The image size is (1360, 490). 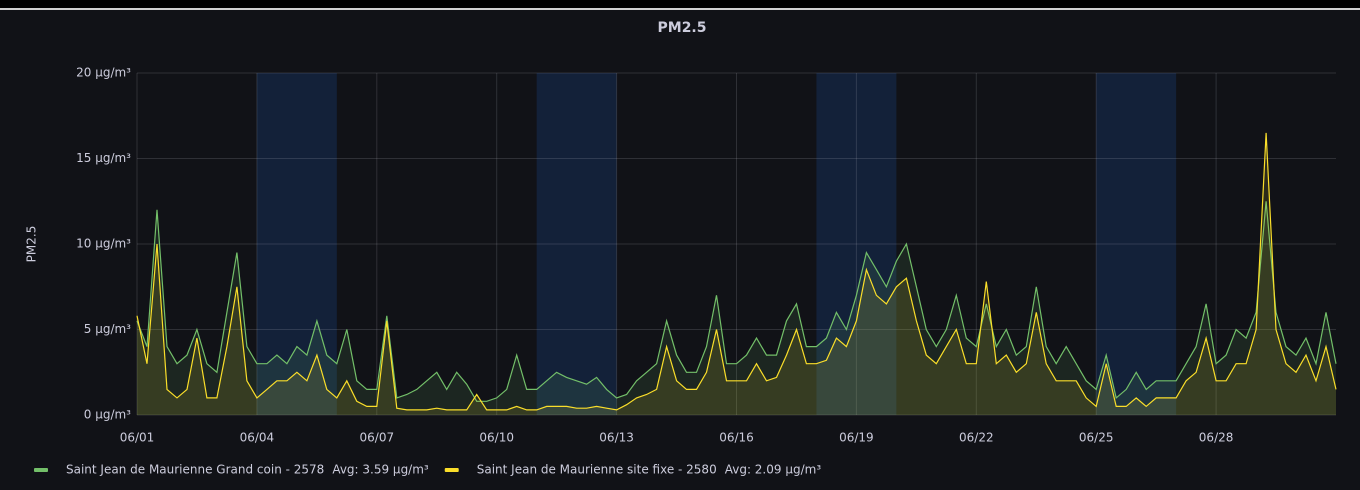 What do you see at coordinates (496, 438) in the screenshot?
I see `x-tick-label: 06/10` at bounding box center [496, 438].